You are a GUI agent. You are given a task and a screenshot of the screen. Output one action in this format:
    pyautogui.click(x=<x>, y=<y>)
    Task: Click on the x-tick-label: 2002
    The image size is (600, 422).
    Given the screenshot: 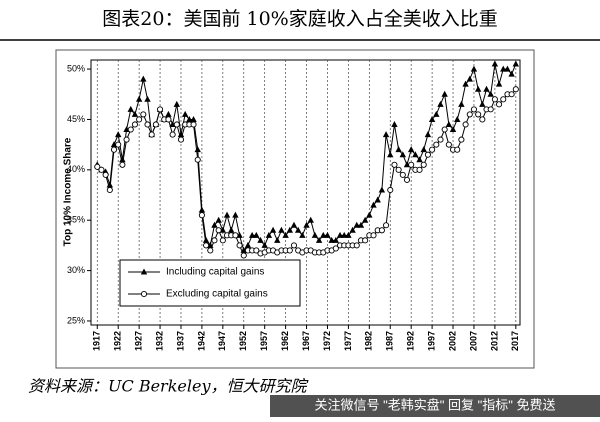 What is the action you would take?
    pyautogui.click(x=452, y=341)
    